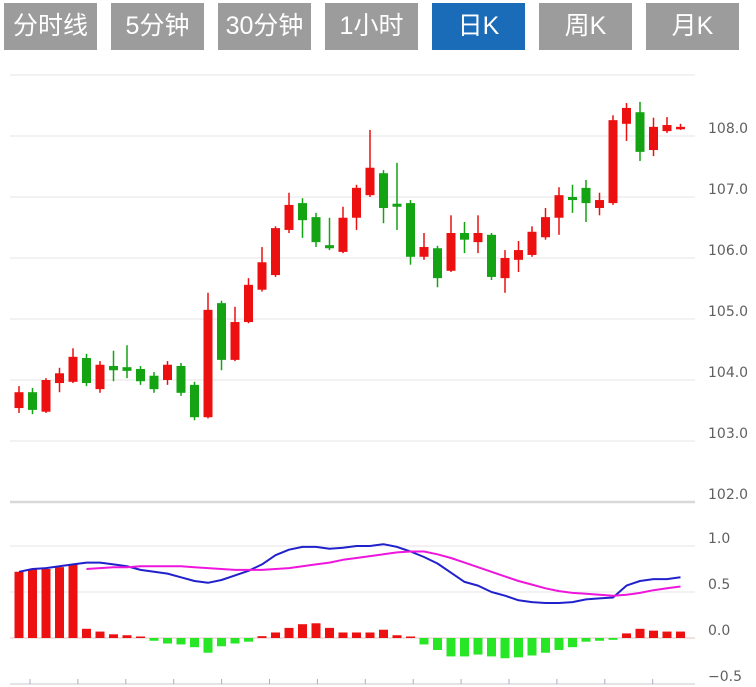  I want to click on dea-line, so click(383, 573).